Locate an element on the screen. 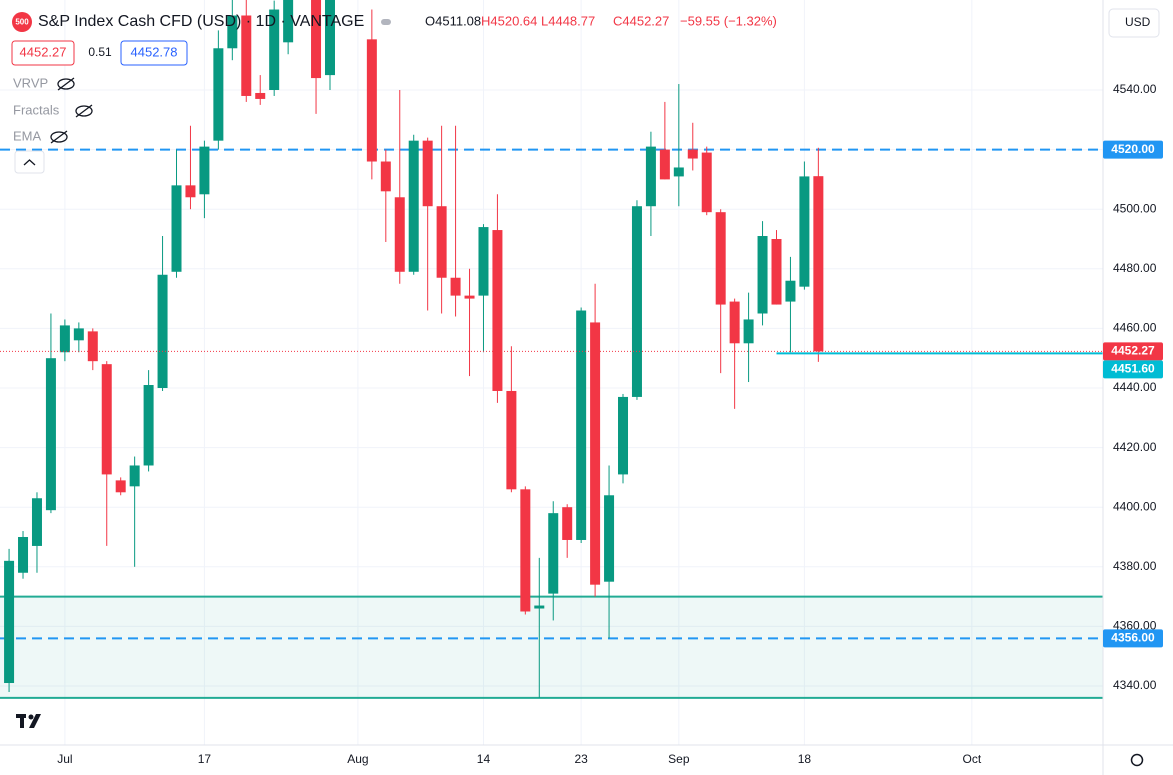 The height and width of the screenshot is (775, 1173). hline-label: 4520.00 is located at coordinates (1133, 149).